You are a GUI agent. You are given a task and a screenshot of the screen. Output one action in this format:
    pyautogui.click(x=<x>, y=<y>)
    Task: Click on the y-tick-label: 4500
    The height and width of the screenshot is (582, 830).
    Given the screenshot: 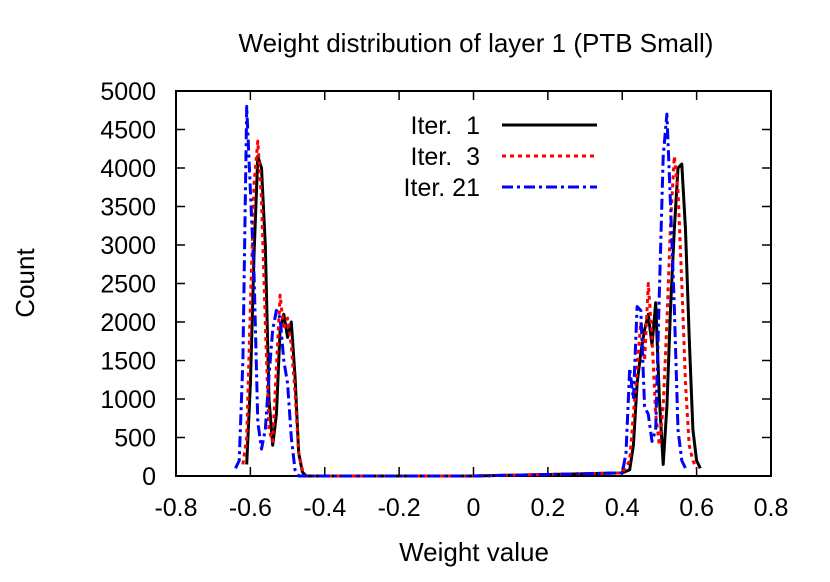 What is the action you would take?
    pyautogui.click(x=128, y=131)
    